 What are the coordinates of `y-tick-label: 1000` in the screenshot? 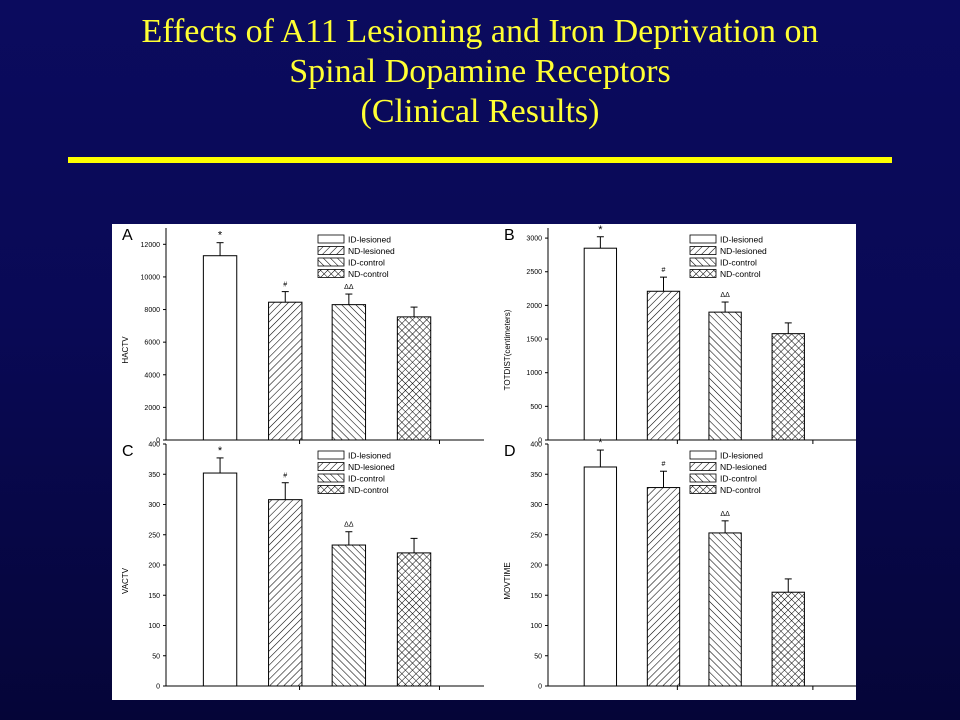 It's located at (534, 373).